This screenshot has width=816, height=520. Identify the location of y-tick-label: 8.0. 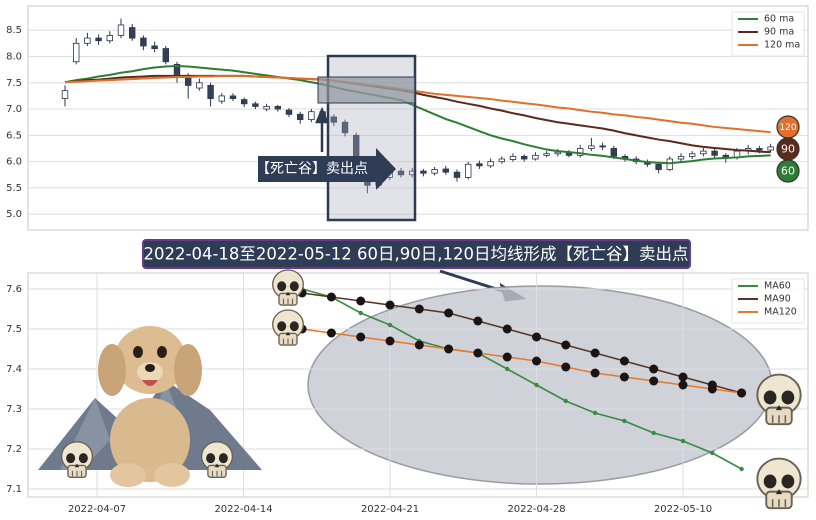
(14, 56).